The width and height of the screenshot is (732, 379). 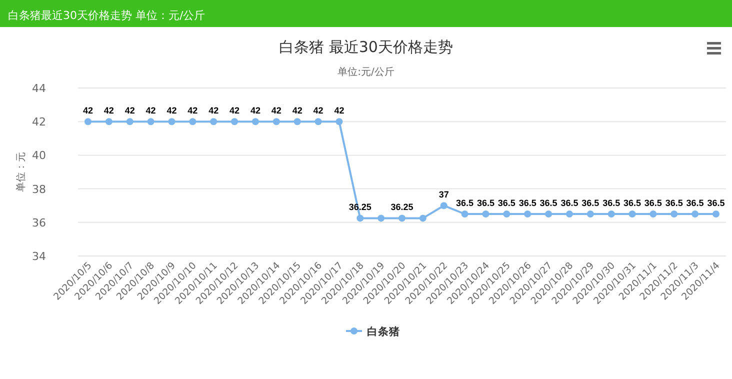 What do you see at coordinates (21, 172) in the screenshot?
I see `y-axis-title: 单位：元` at bounding box center [21, 172].